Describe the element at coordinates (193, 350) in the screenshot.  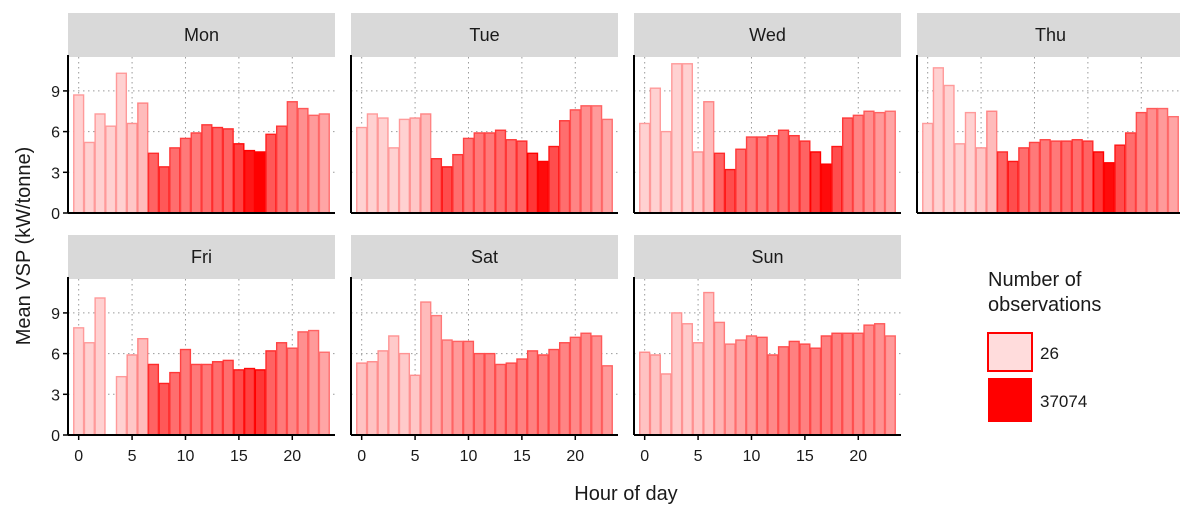
I see `panel-fri: Fri 0 3 6 9 0 5 10 15 20` at that location.